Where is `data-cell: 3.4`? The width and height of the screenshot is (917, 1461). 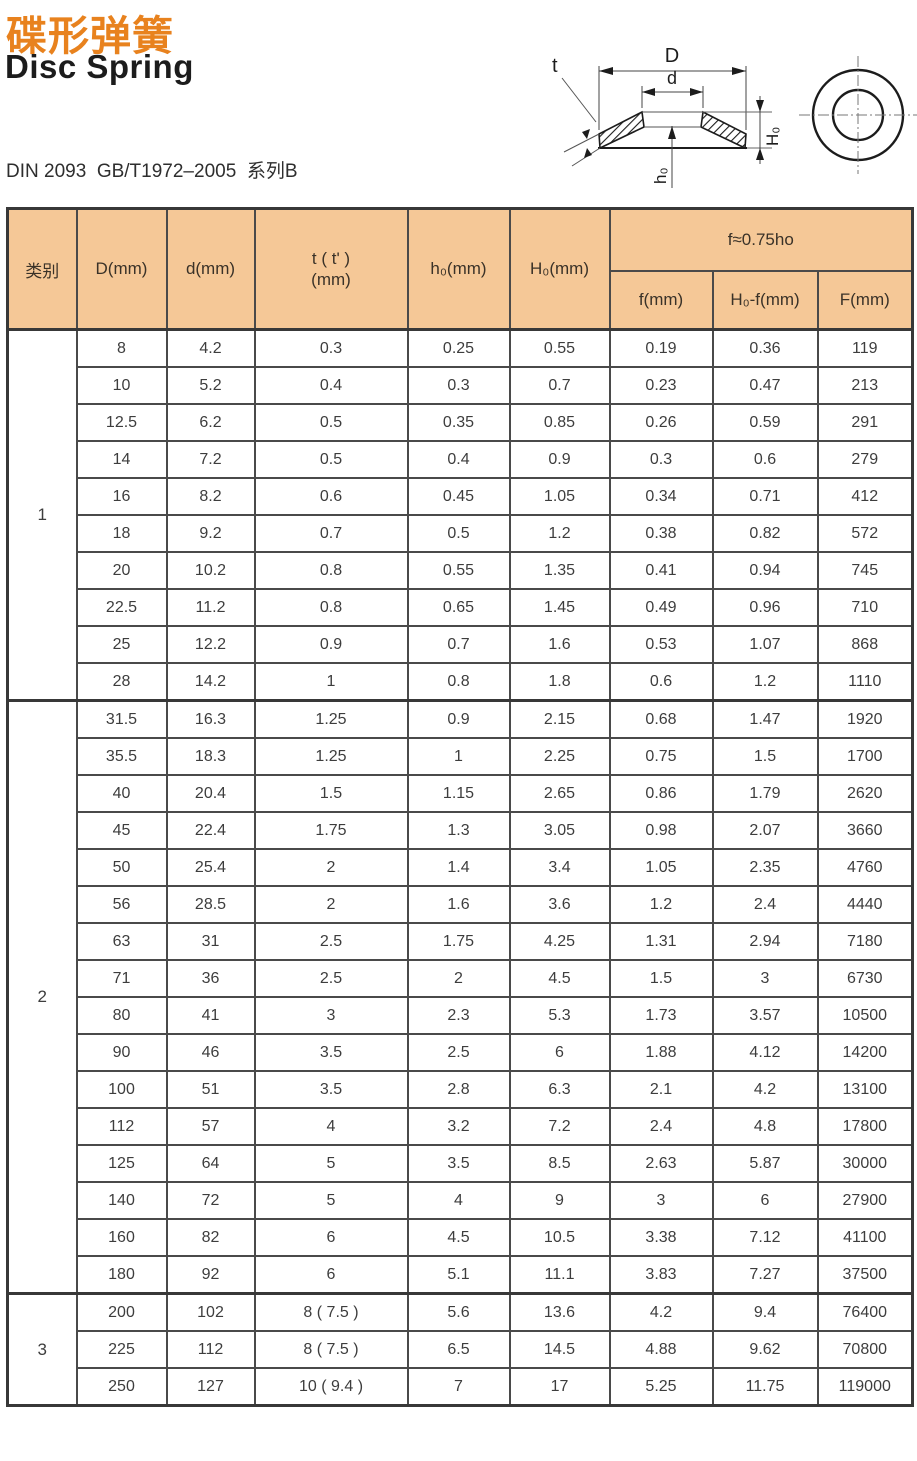 data-cell: 3.4 is located at coordinates (559, 867).